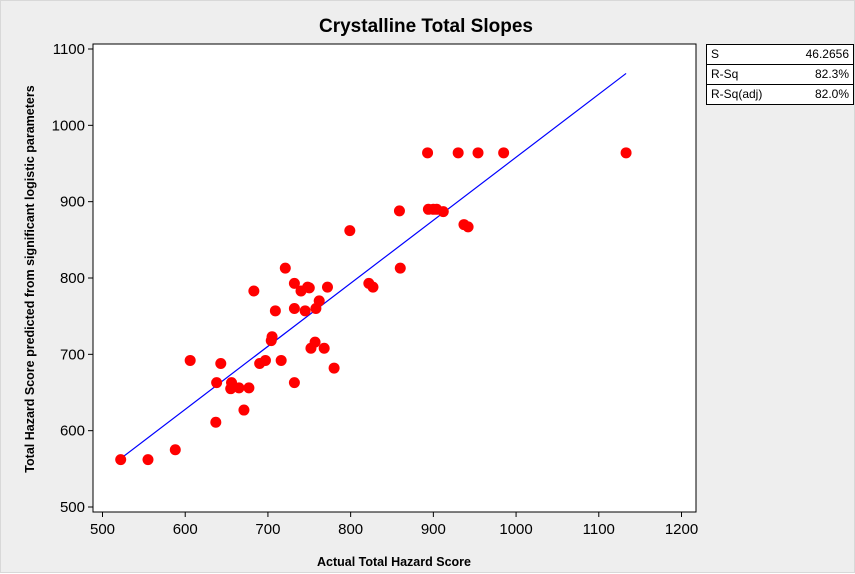 The width and height of the screenshot is (855, 574). I want to click on stats-row-rsq: R-Sq 82.3%, so click(780, 75).